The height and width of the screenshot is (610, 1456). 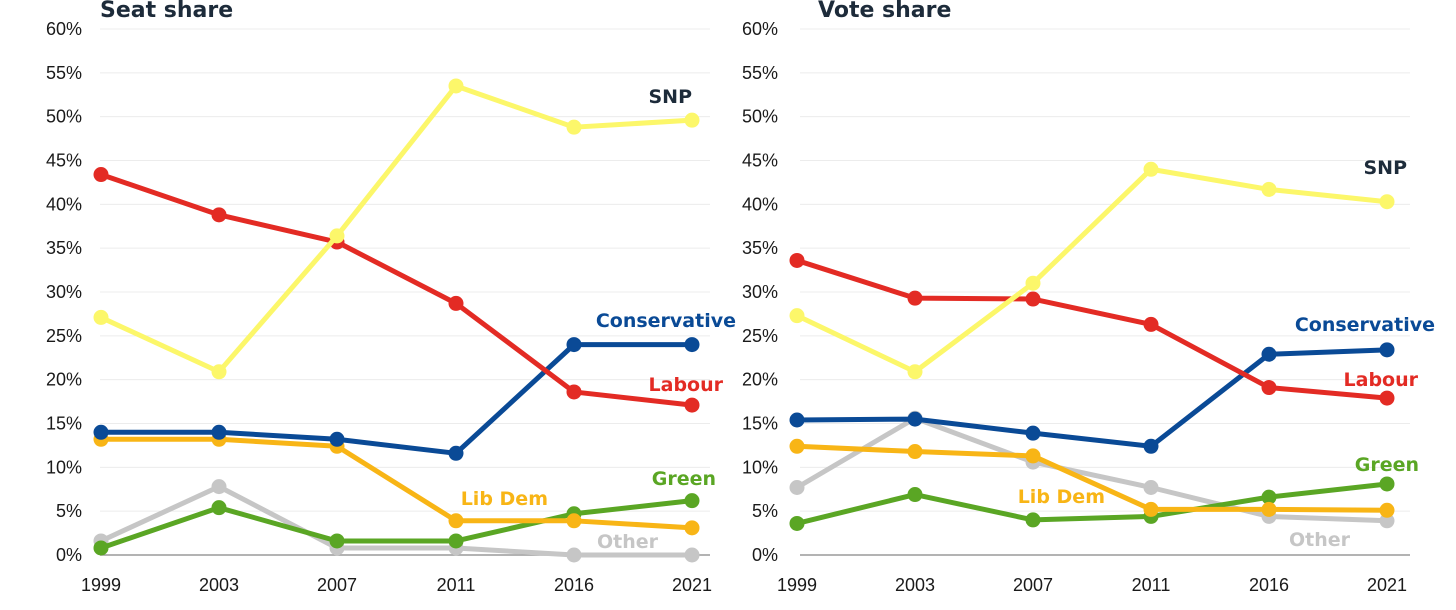 I want to click on lib-dem-line, so click(x=1092, y=478).